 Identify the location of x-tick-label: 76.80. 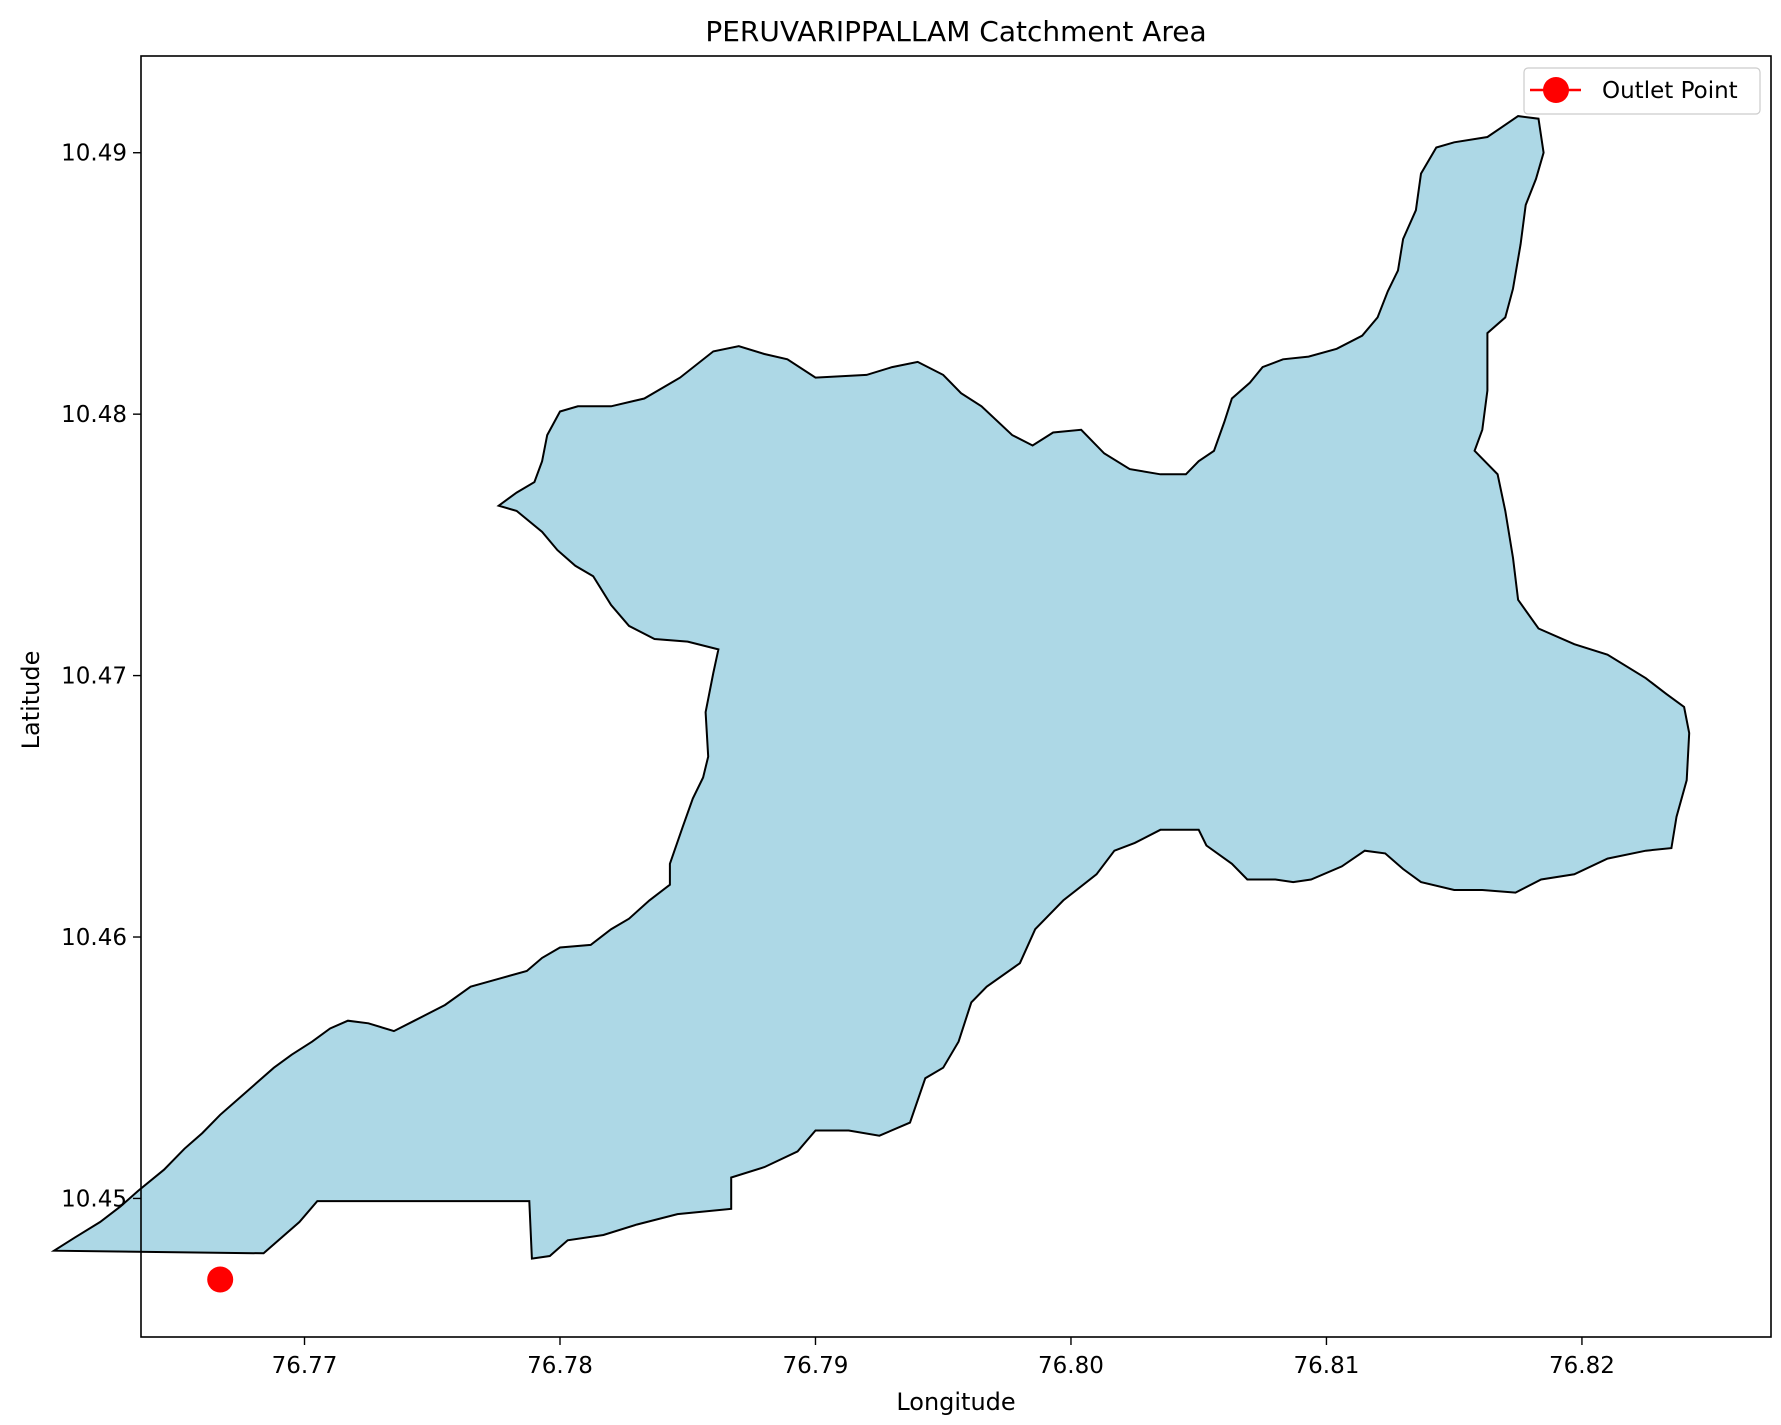
(1071, 1366).